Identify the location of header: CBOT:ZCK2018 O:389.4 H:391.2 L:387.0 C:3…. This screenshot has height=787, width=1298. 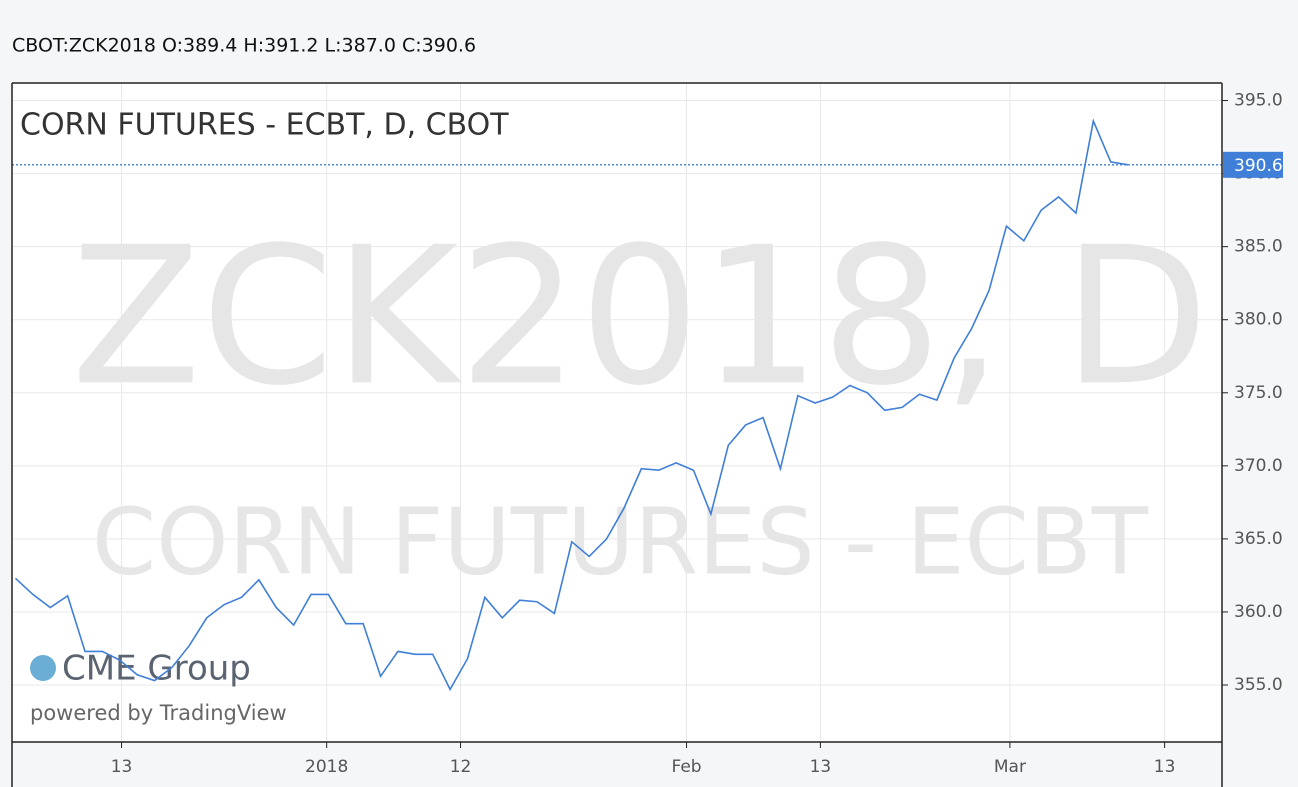
(244, 46).